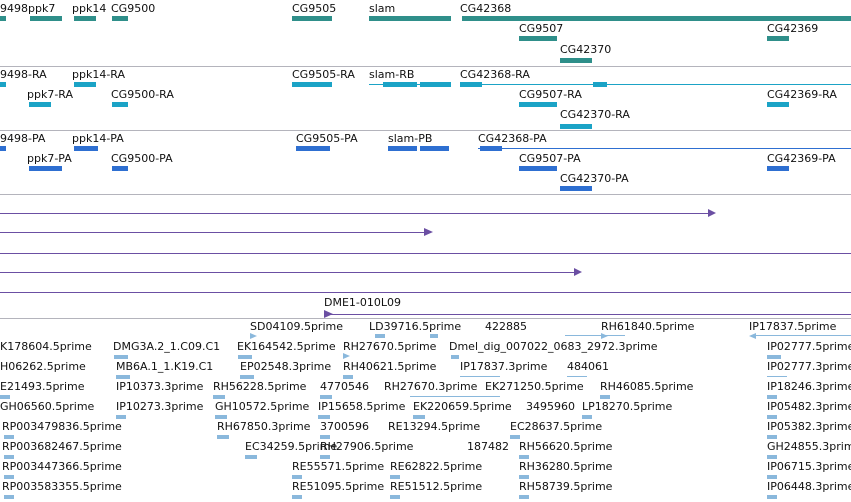 The image size is (851, 502). Describe the element at coordinates (809, 466) in the screenshot. I see `est-label: IP06715.3prime` at that location.